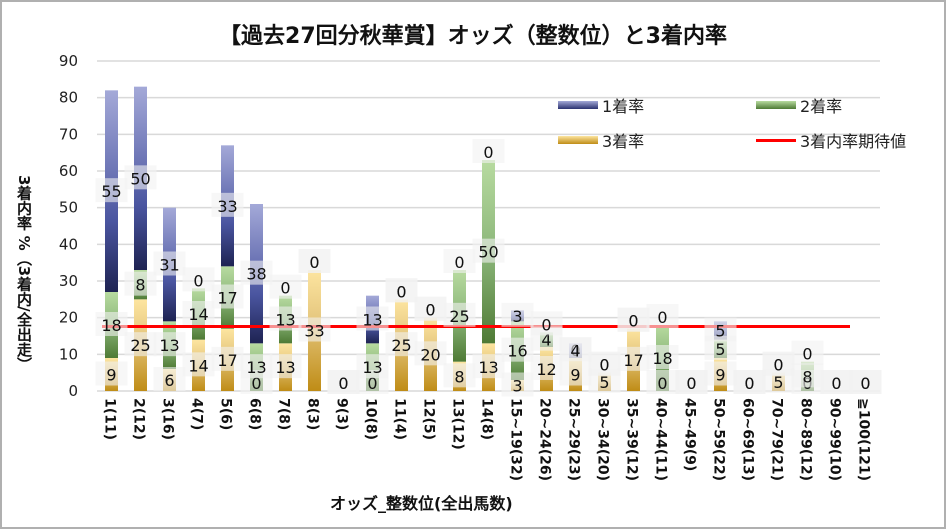 The width and height of the screenshot is (946, 529). What do you see at coordinates (777, 439) in the screenshot?
I see `x-tick-label: 70~79(21)` at bounding box center [777, 439].